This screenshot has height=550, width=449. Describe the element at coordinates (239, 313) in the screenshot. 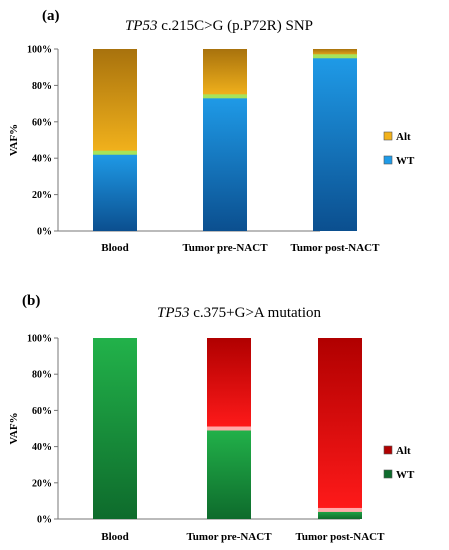

I see `chart-title: TP53 c.375+G>A mutation` at that location.